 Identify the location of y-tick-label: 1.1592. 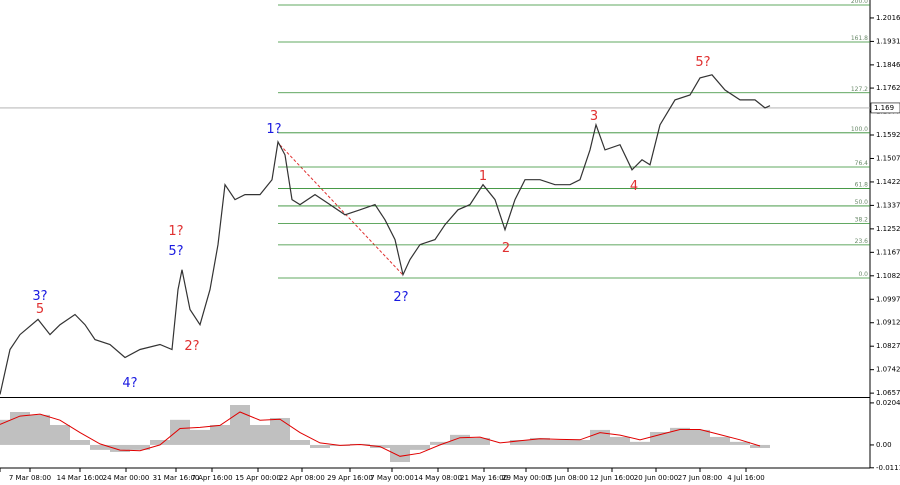
(888, 135).